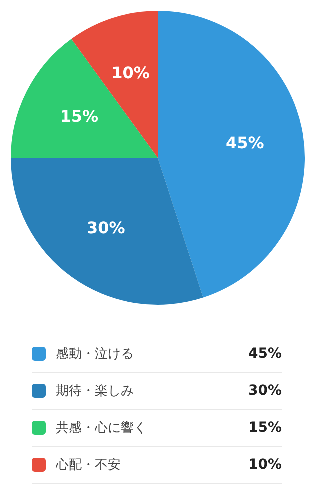 The width and height of the screenshot is (320, 497). What do you see at coordinates (265, 465) in the screenshot?
I see `text: 10%` at bounding box center [265, 465].